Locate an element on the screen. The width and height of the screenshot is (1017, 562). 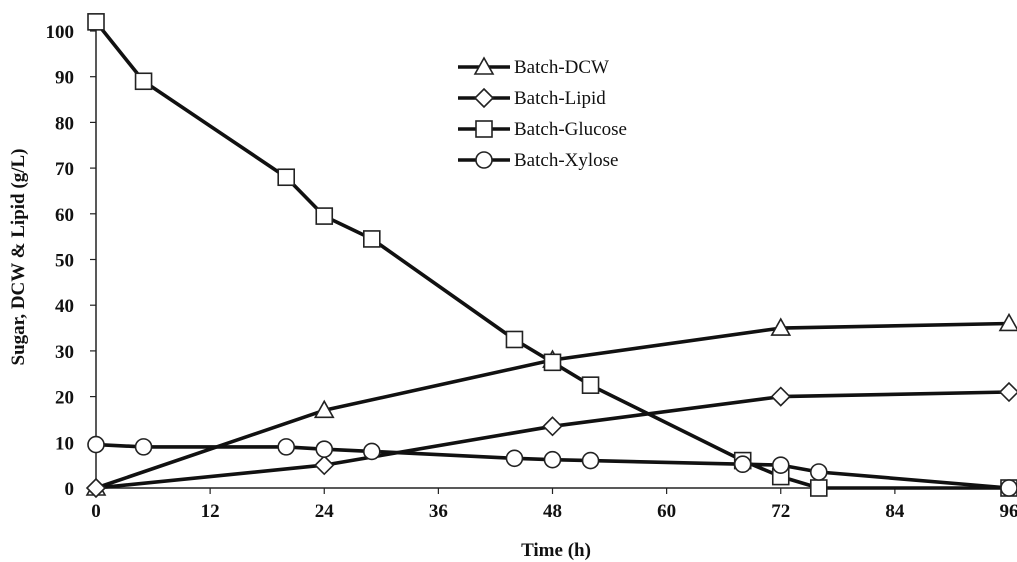
y-tick-label: 70 is located at coordinates (64, 169).